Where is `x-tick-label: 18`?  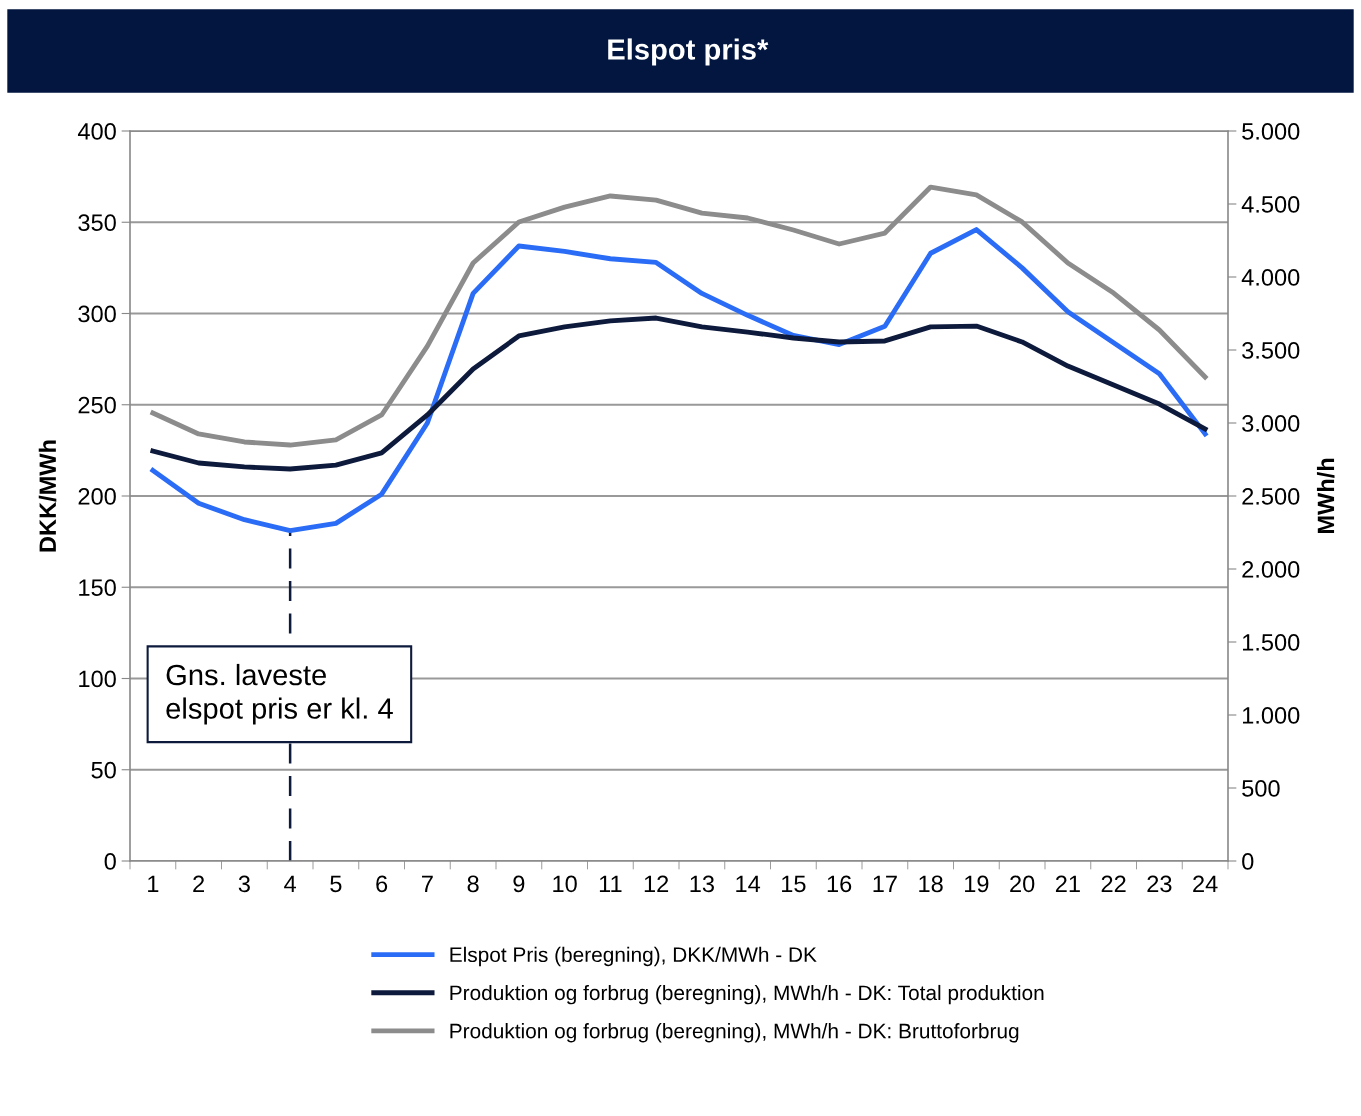 x-tick-label: 18 is located at coordinates (931, 884).